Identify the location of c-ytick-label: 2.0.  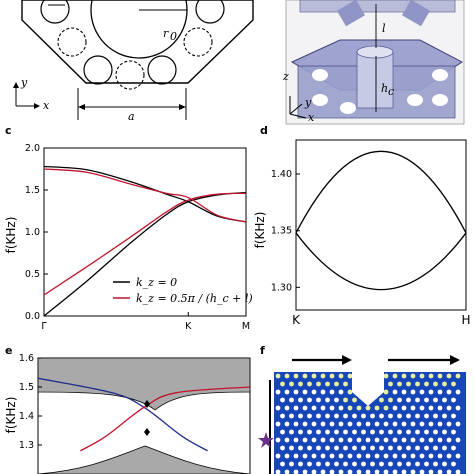
(32, 148).